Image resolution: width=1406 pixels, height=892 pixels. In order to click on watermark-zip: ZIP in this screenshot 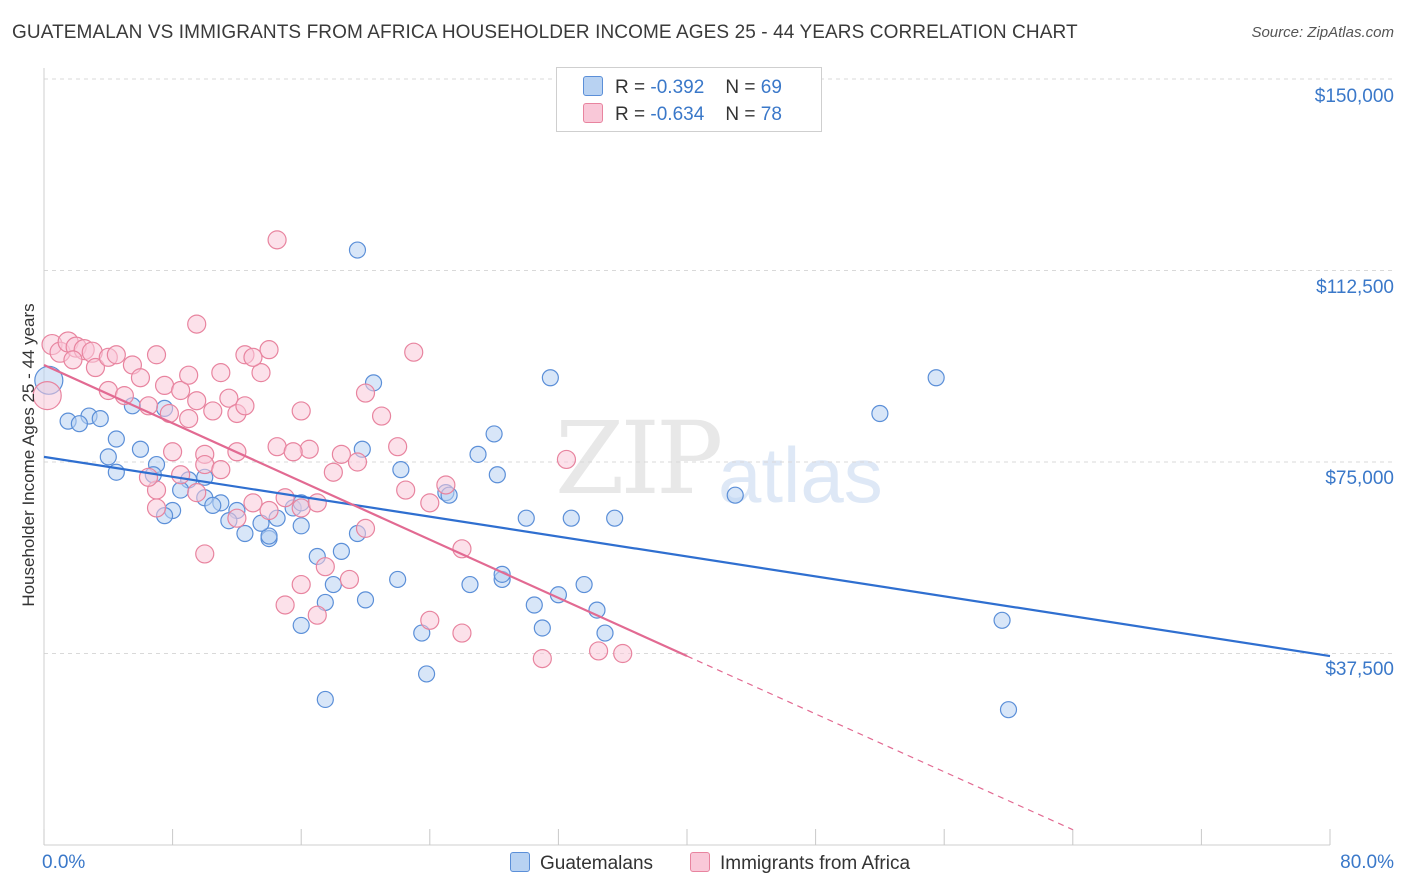, I will do `click(639, 458)`.